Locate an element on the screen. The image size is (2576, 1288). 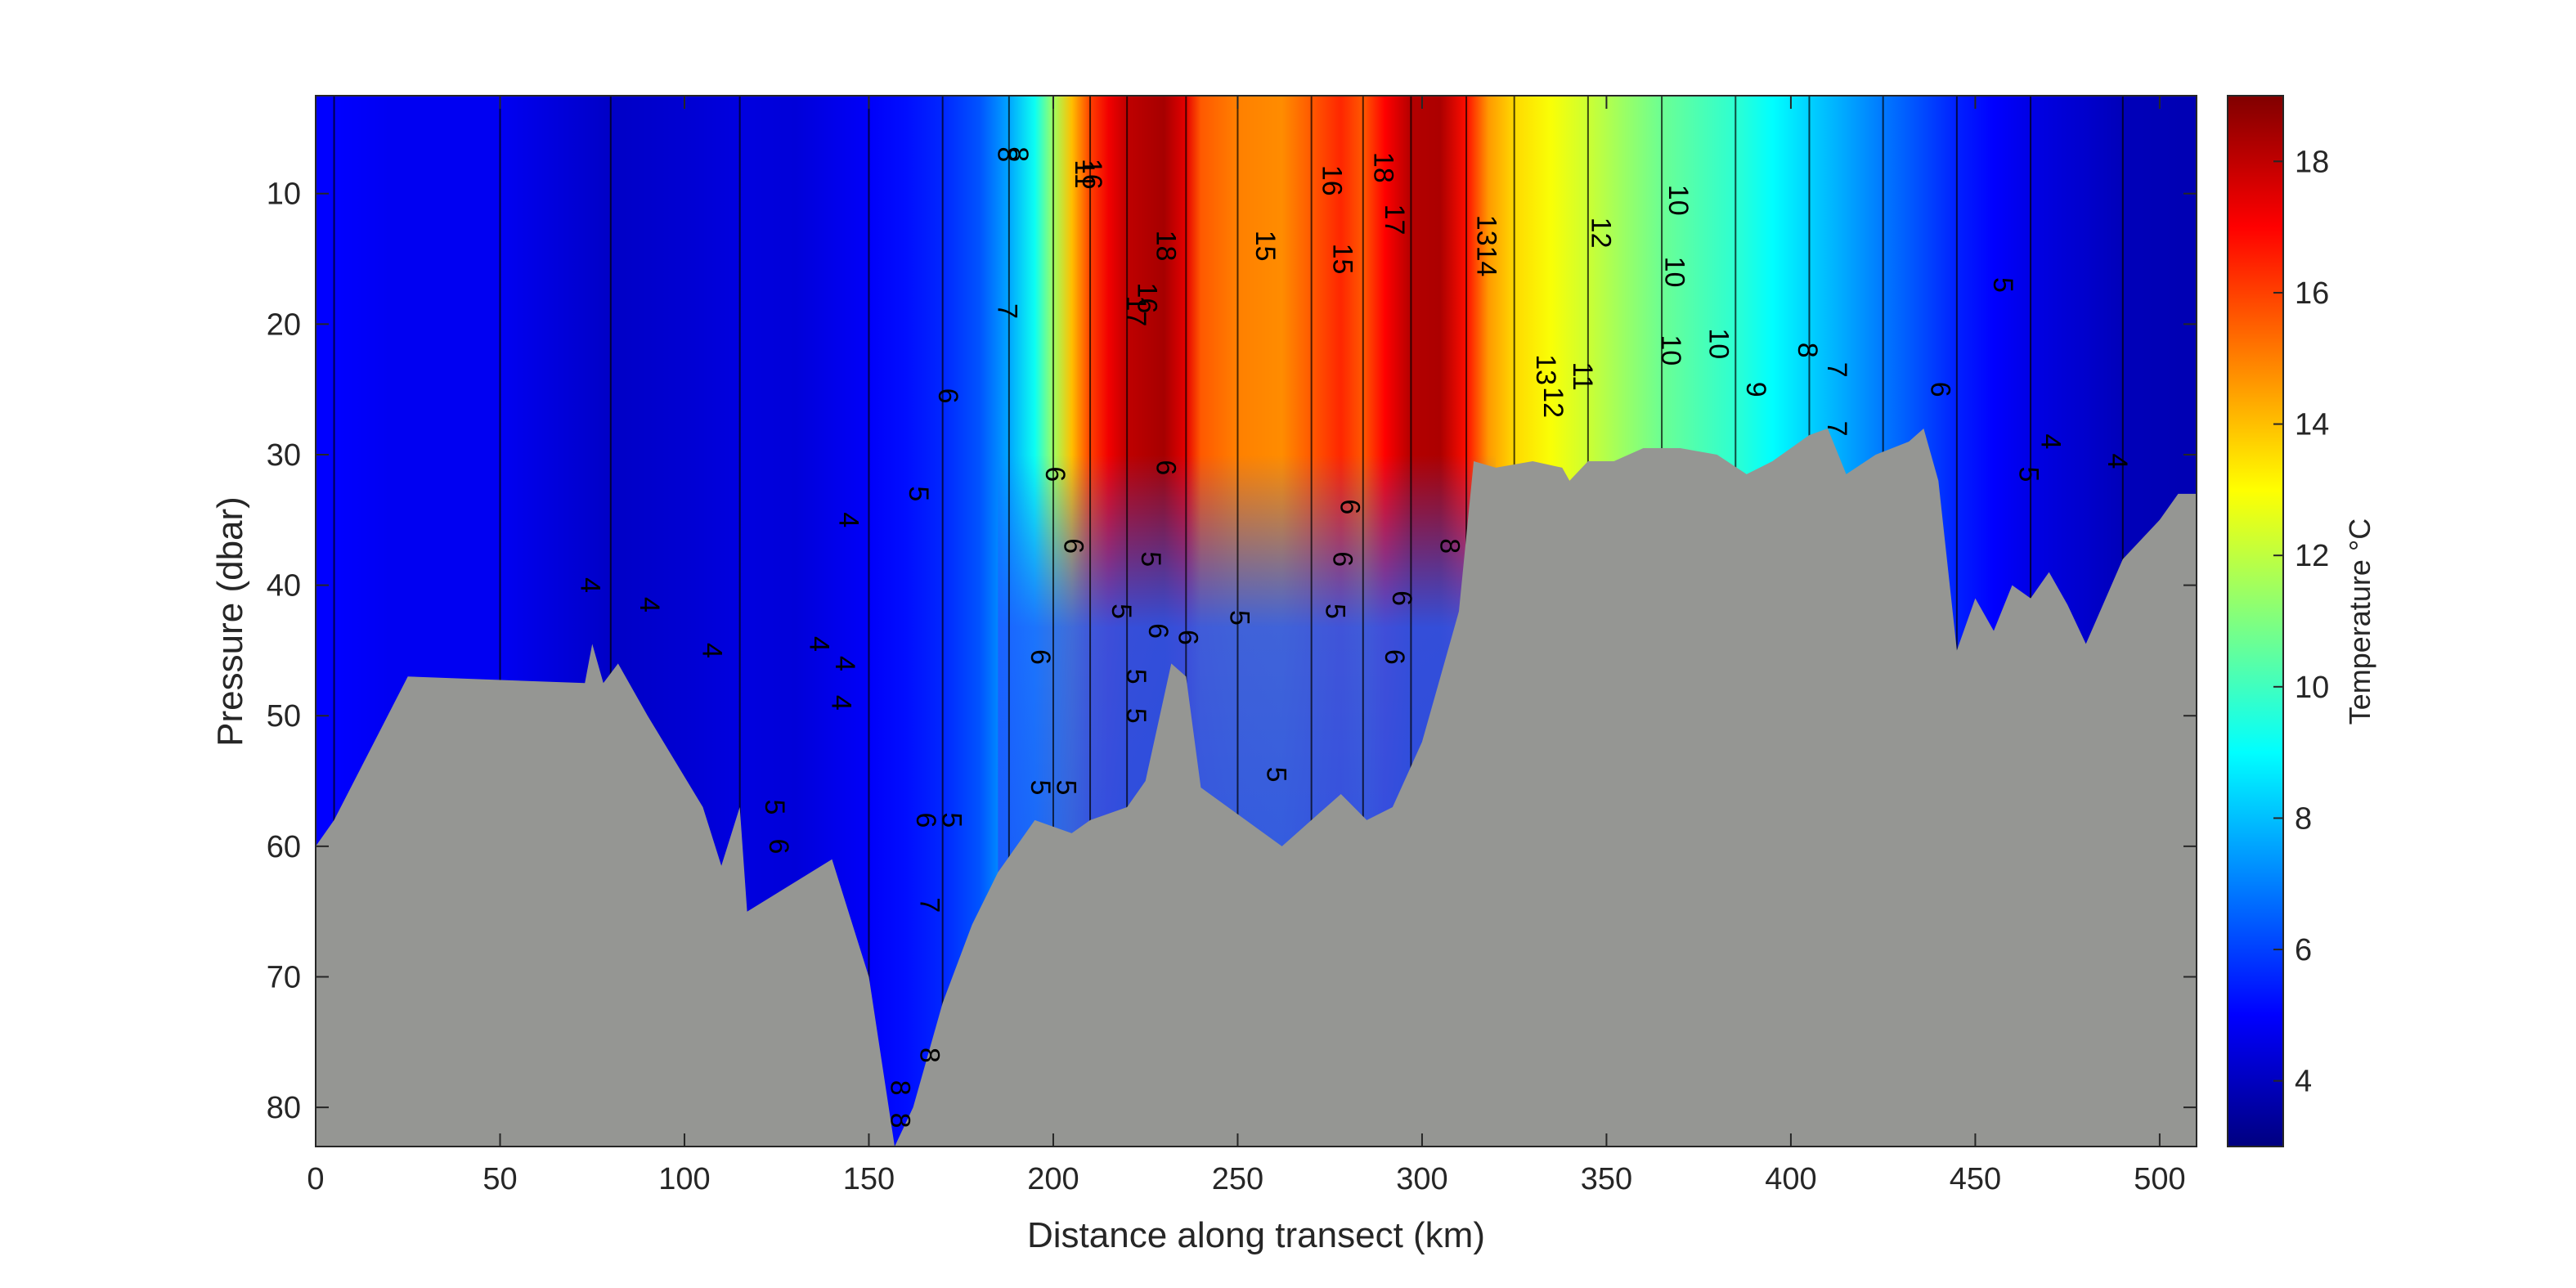
colorbar-tick-label: 8 is located at coordinates (2304, 818).